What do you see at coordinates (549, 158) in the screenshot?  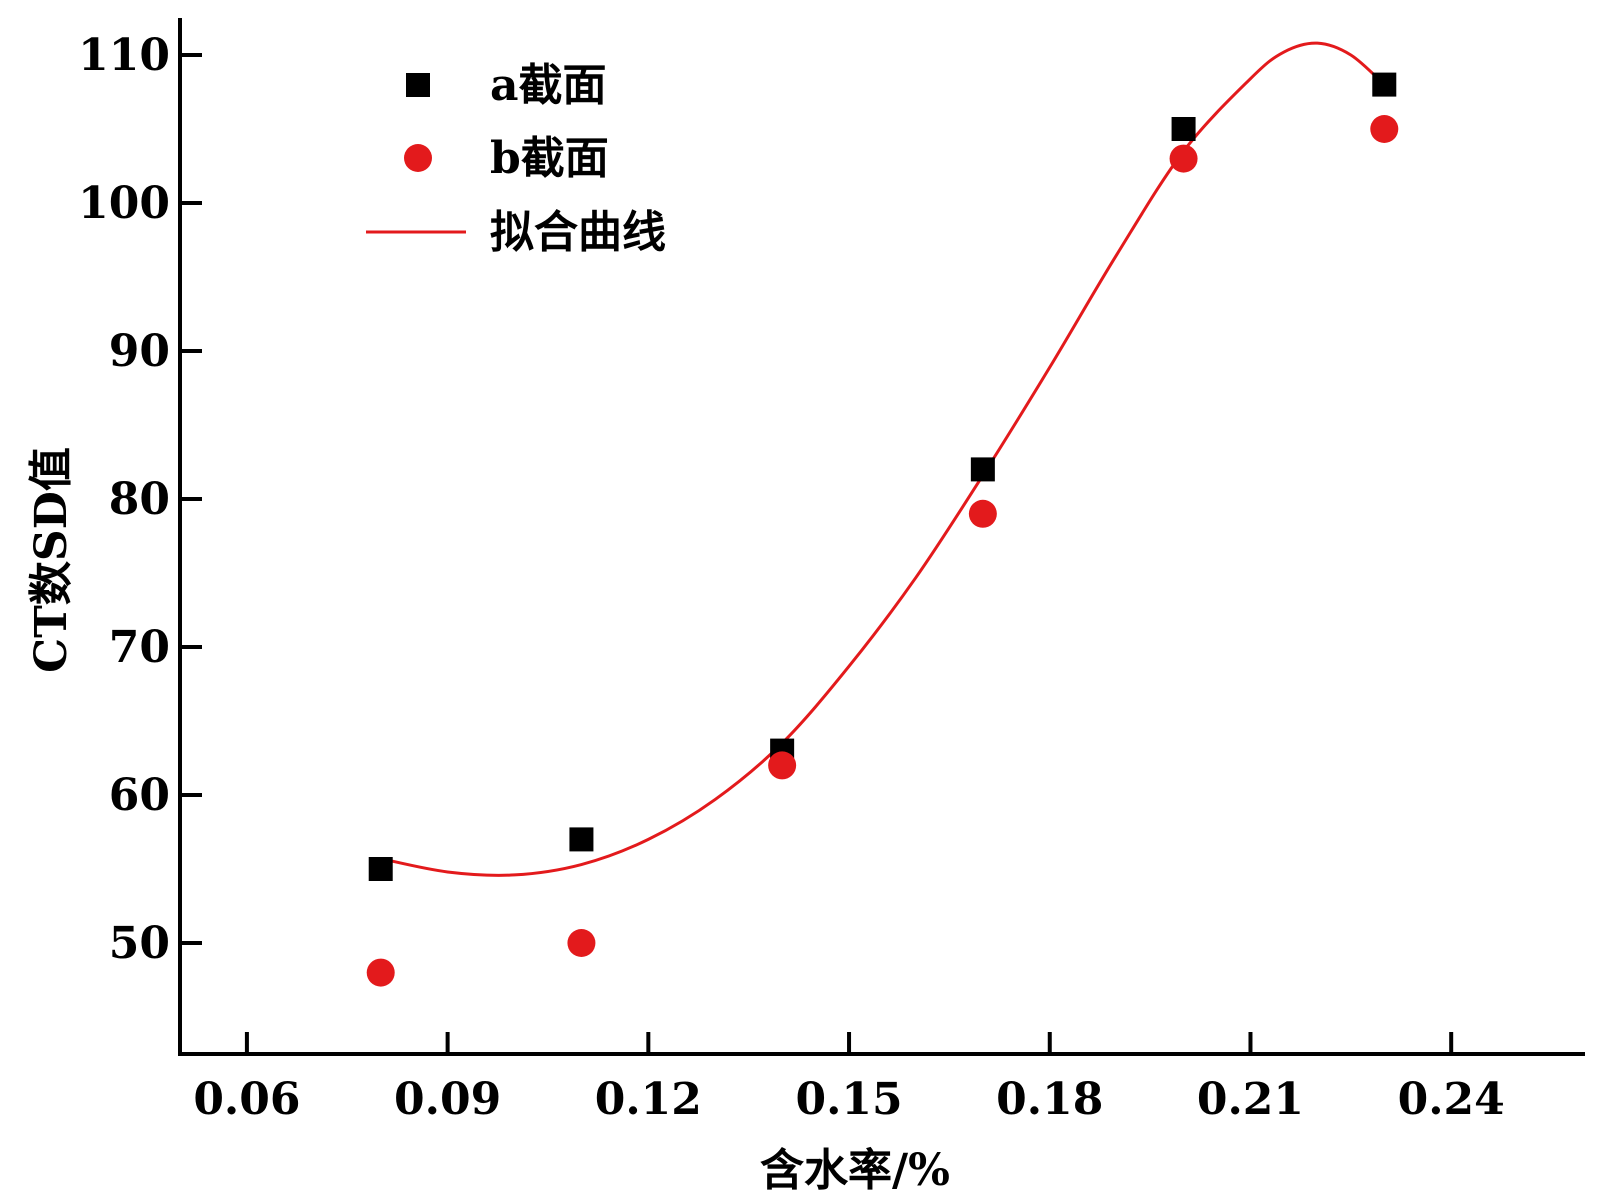 I see `legend-label: b截面` at bounding box center [549, 158].